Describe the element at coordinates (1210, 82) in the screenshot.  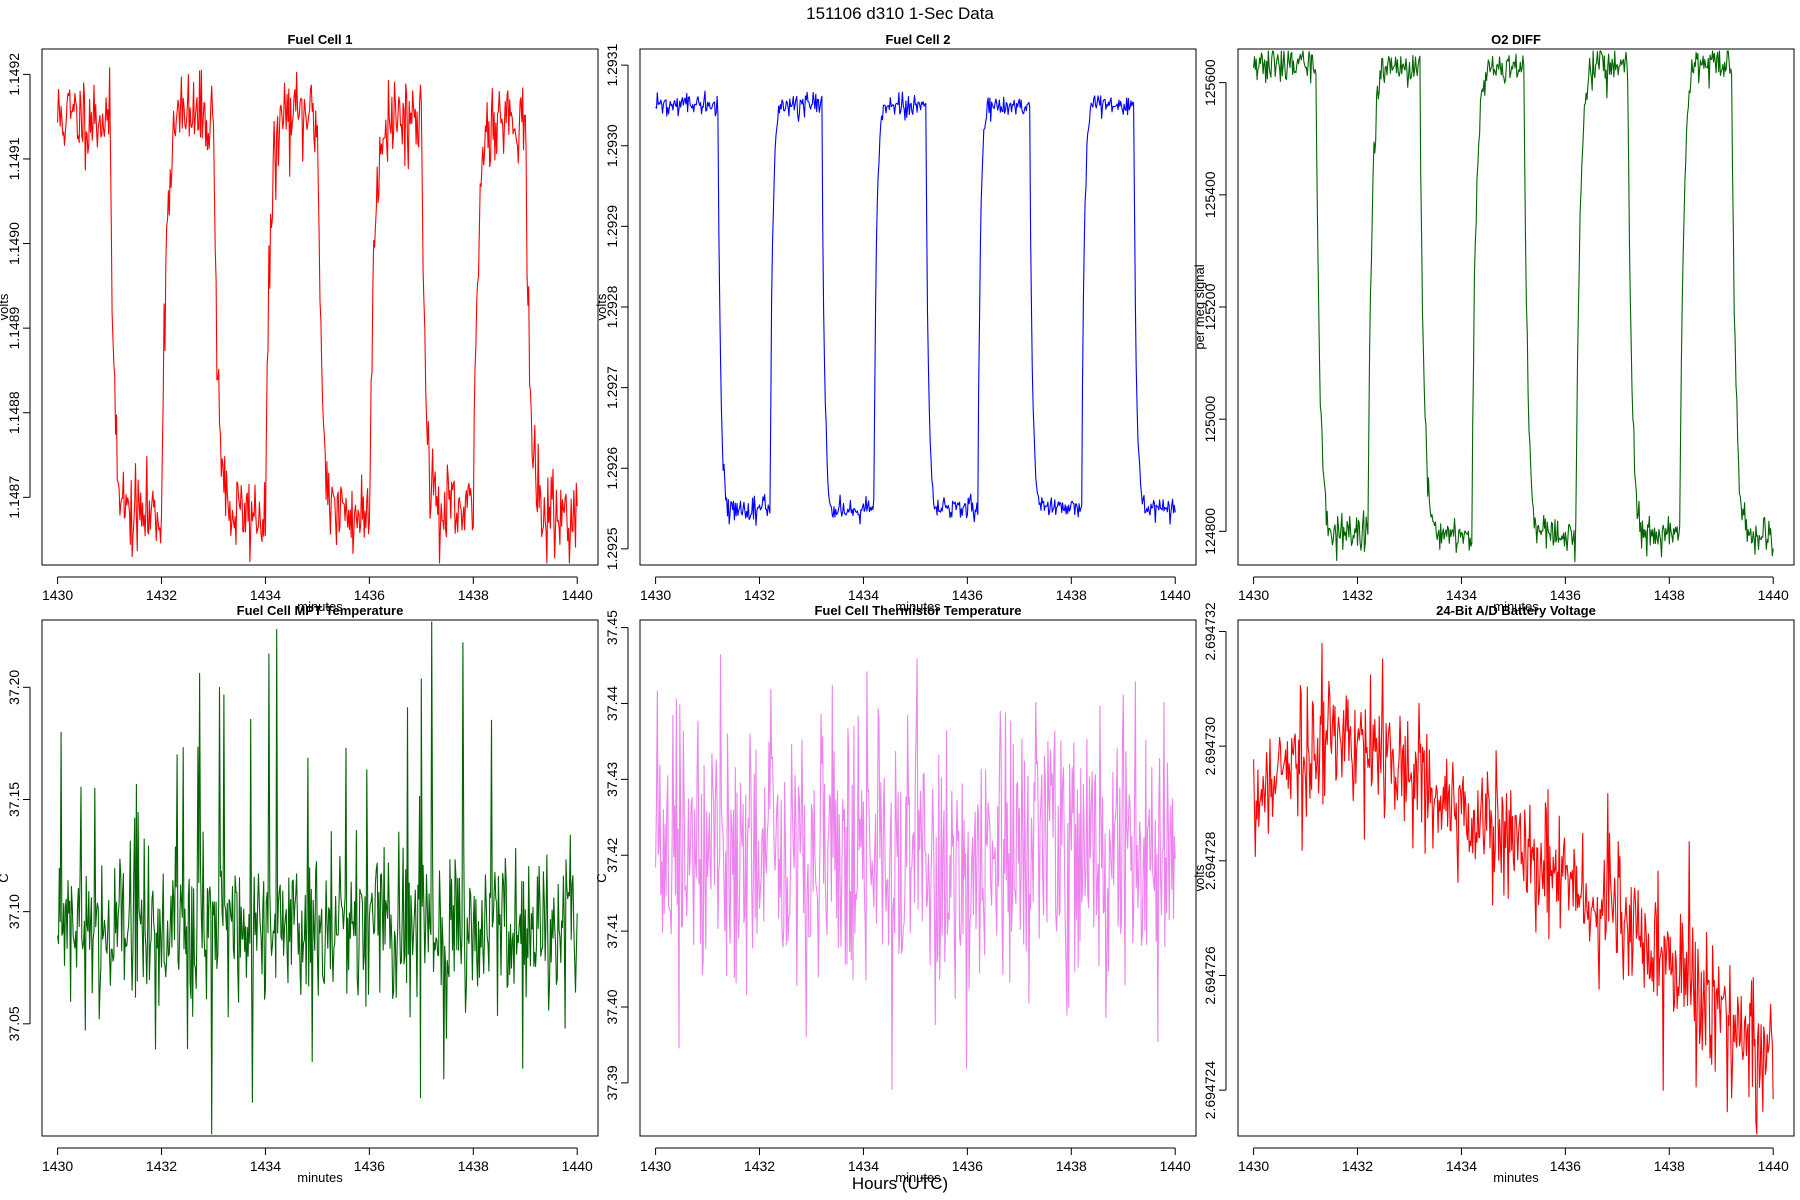
I see `y-tick-label: 125600` at that location.